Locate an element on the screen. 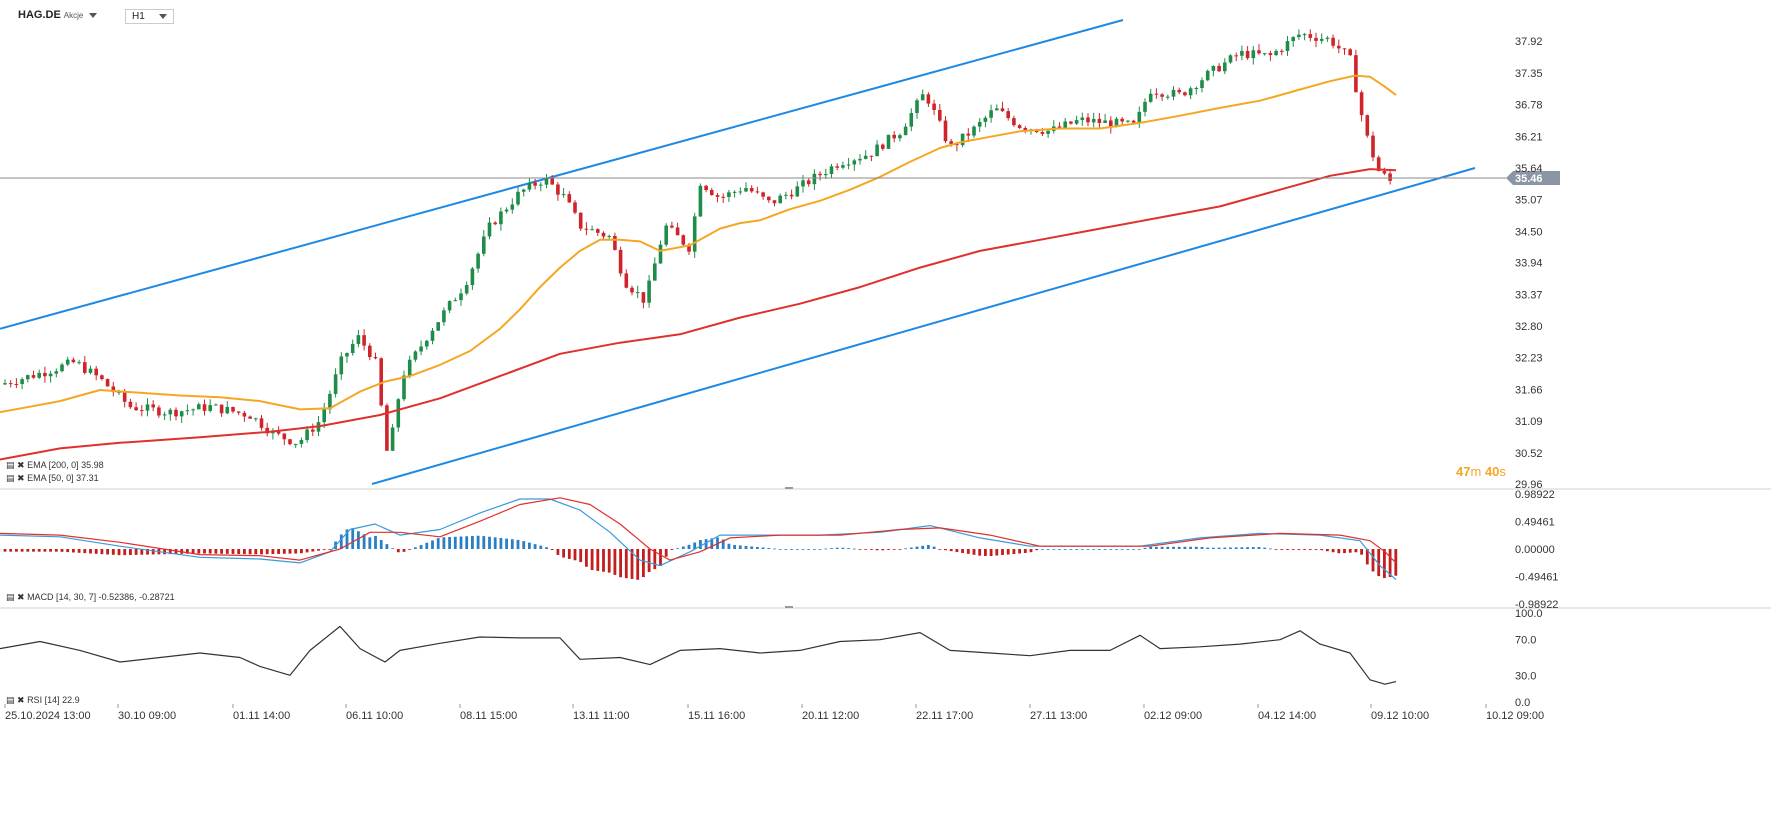 The height and width of the screenshot is (824, 1771). macd-tick-label: 0.49461 is located at coordinates (1535, 523).